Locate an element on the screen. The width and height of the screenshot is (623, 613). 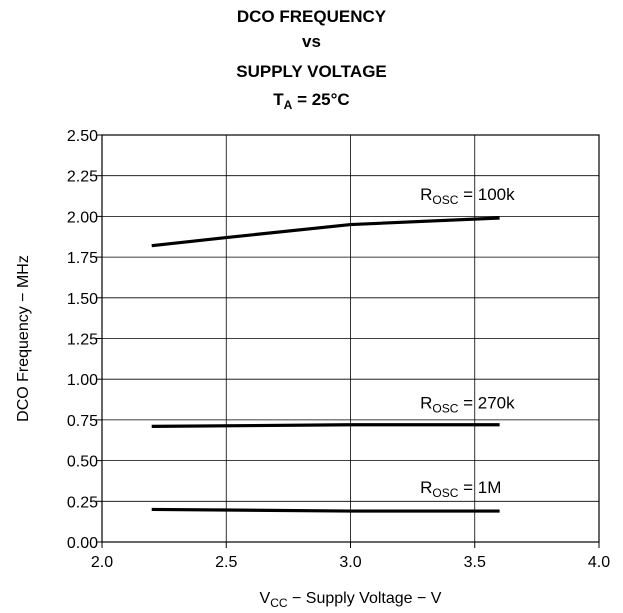
x-axis-label-text: − Supply Voltage − V is located at coordinates (365, 598).